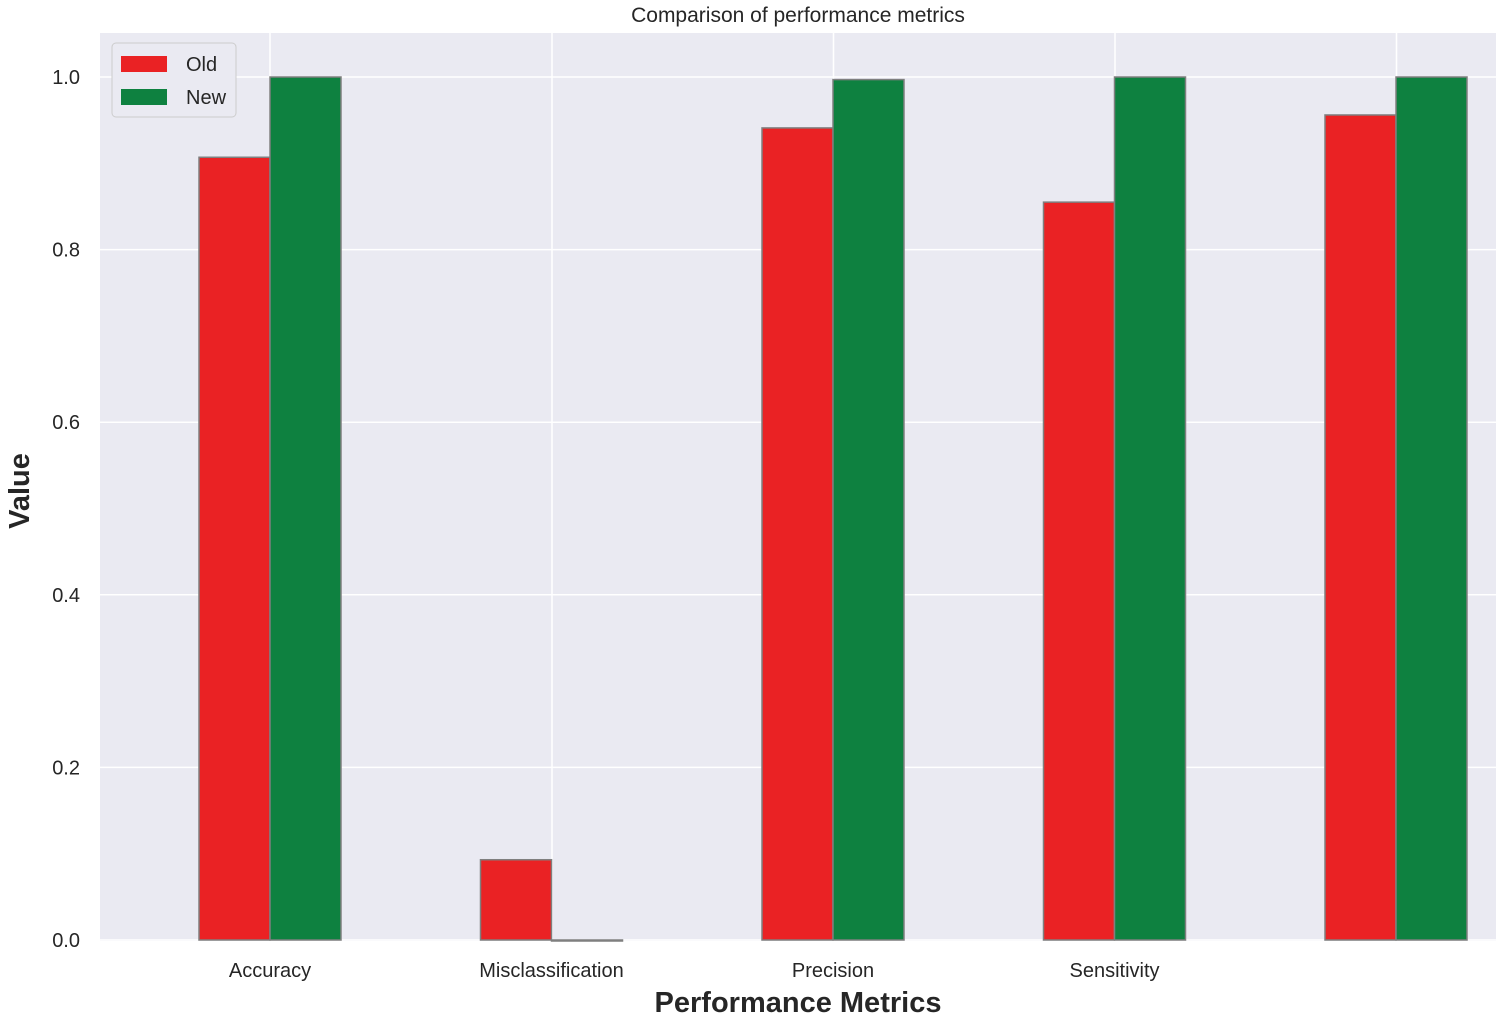 This screenshot has height=1019, width=1500. Describe the element at coordinates (66, 768) in the screenshot. I see `y-tick-label: 0.2` at that location.